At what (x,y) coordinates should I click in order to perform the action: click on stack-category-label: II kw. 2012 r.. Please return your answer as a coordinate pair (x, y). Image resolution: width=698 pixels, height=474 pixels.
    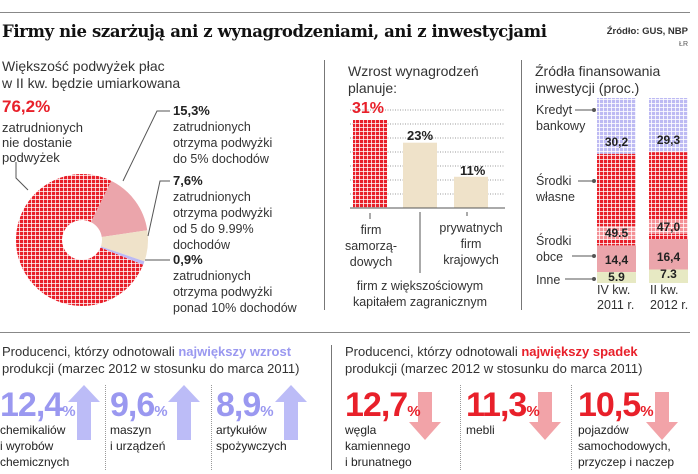
    Looking at the image, I should click on (669, 297).